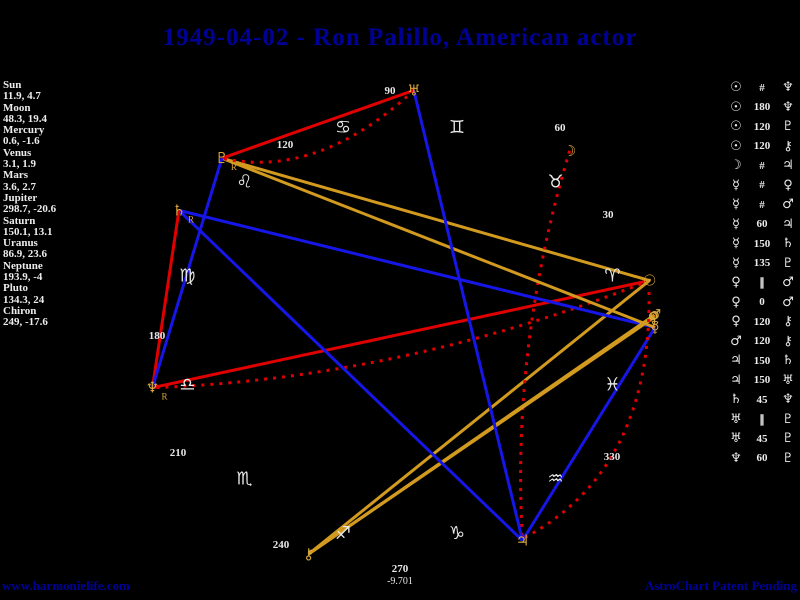 The image size is (800, 600). What do you see at coordinates (400, 569) in the screenshot?
I see `degree-label-270: 270` at bounding box center [400, 569].